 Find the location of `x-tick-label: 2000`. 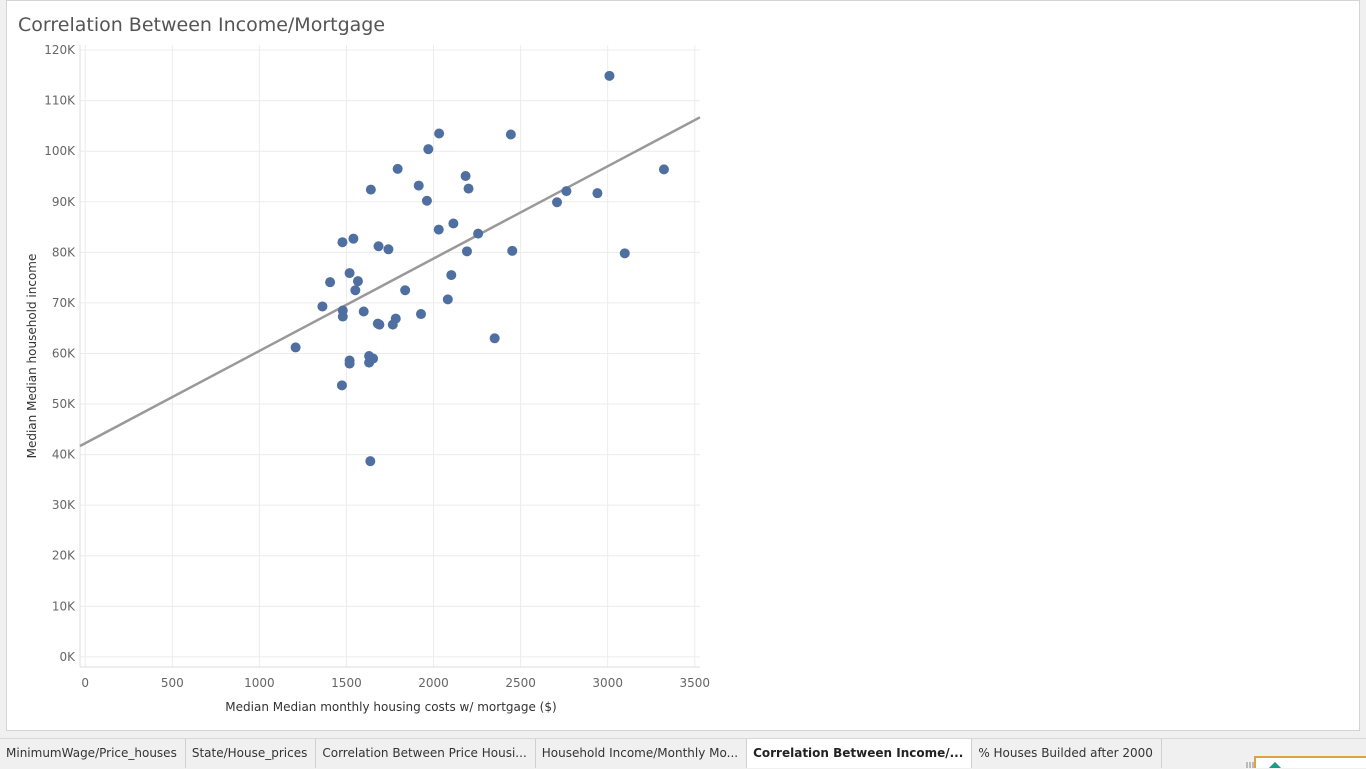

x-tick-label: 2000 is located at coordinates (433, 683).